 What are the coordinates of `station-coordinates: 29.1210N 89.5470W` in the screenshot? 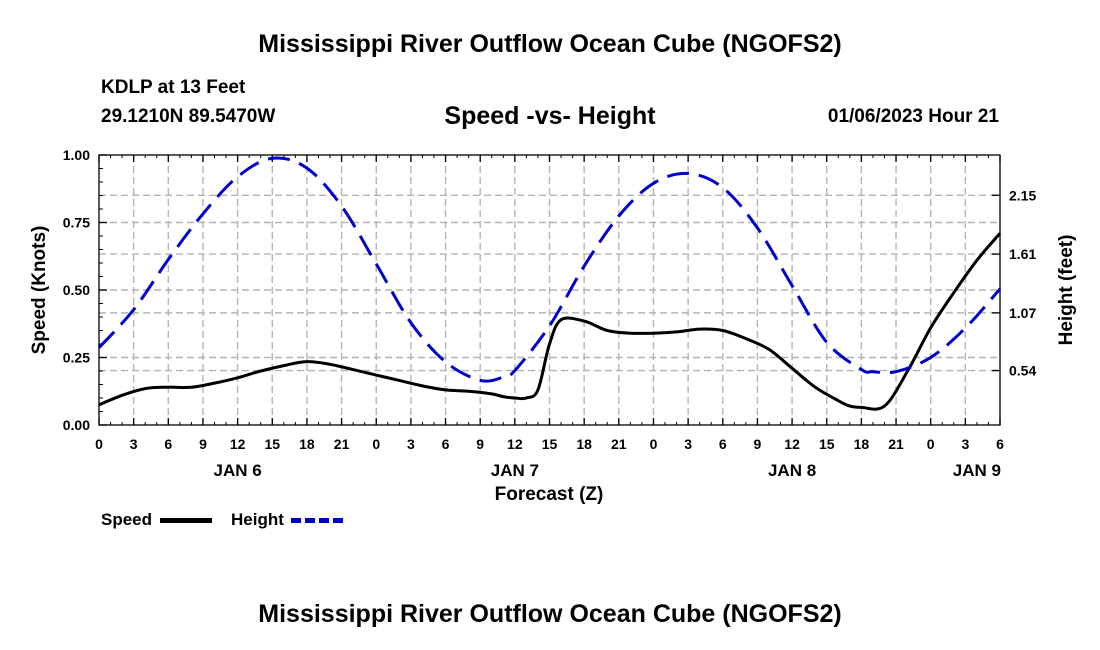 It's located at (188, 116).